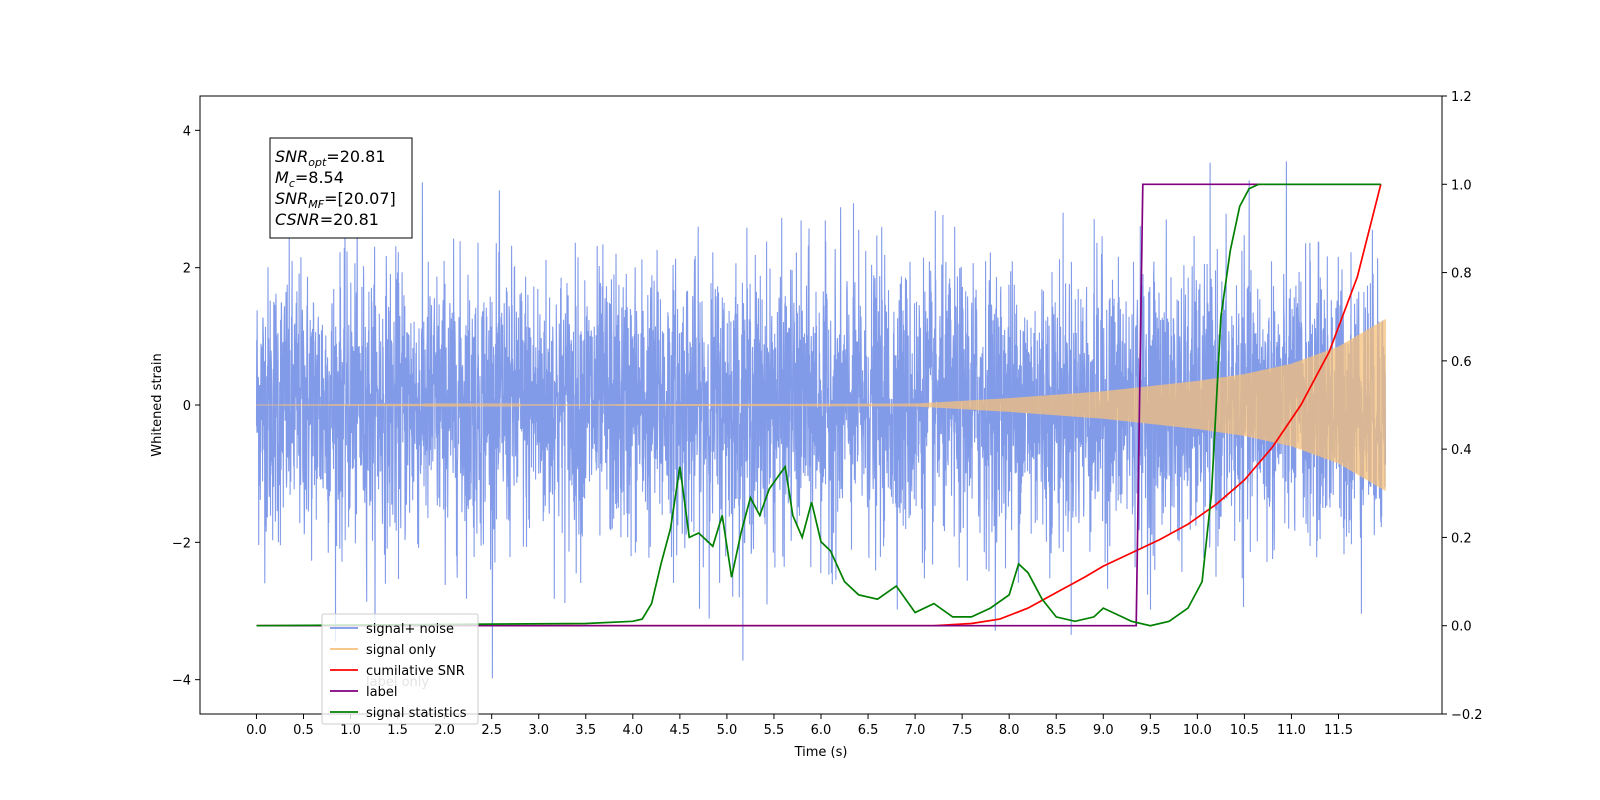 The height and width of the screenshot is (800, 1600). What do you see at coordinates (360, 198) in the screenshot?
I see `stat-value: =[20.07]` at bounding box center [360, 198].